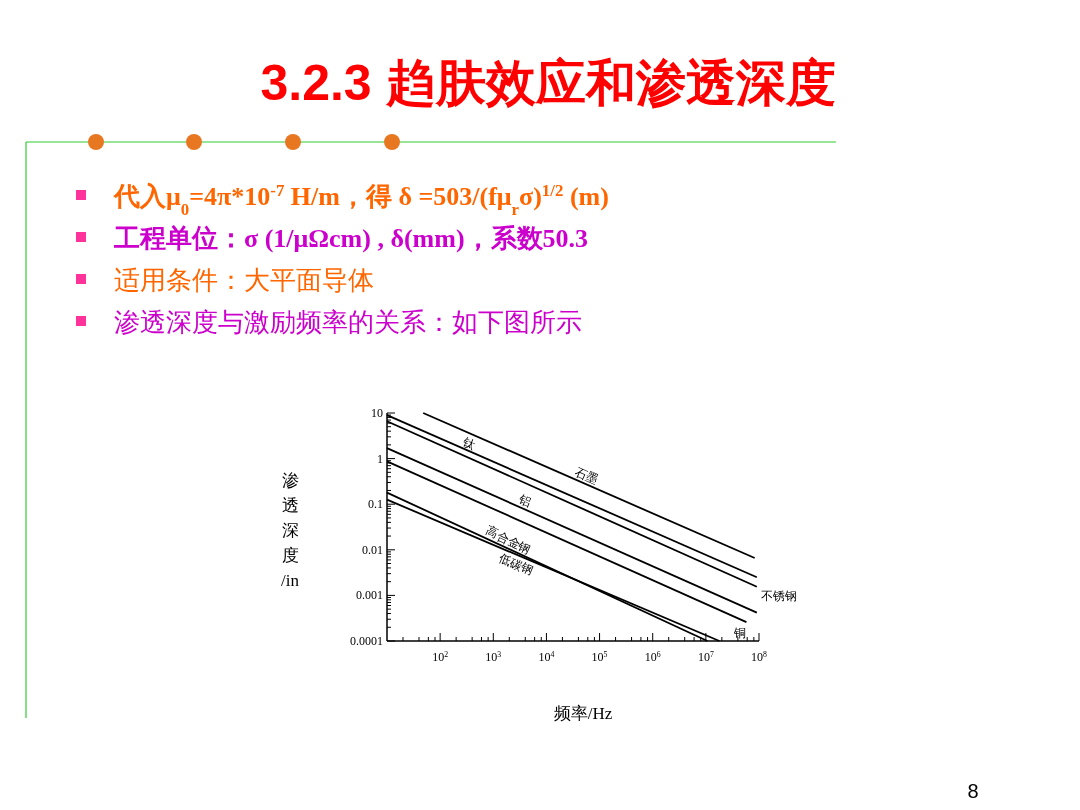  Describe the element at coordinates (759, 656) in the screenshot. I see `x-tick-label: 10$^{8}$` at that location.